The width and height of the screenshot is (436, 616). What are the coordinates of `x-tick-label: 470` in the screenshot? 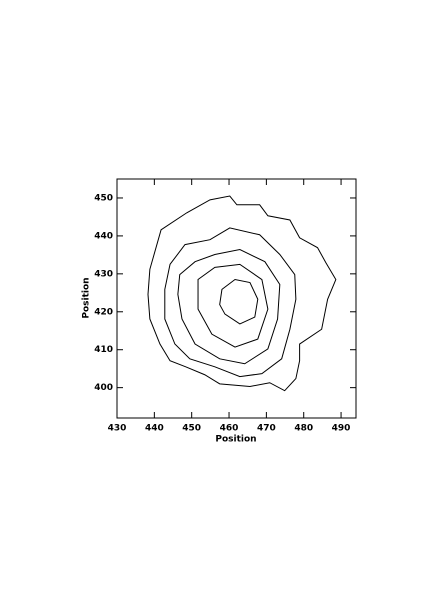 It's located at (266, 429).